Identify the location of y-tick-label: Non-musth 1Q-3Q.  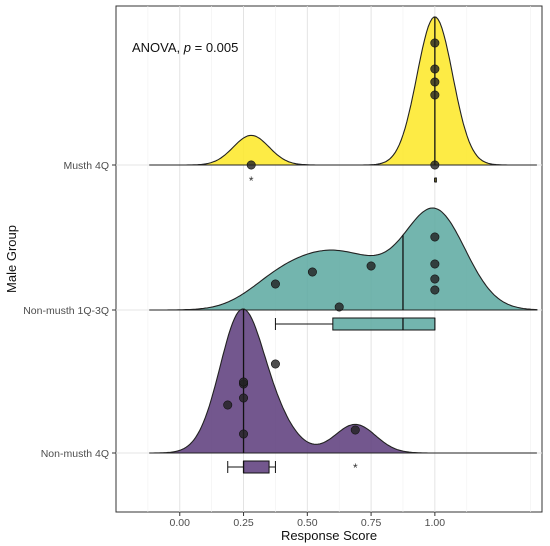
(66, 311).